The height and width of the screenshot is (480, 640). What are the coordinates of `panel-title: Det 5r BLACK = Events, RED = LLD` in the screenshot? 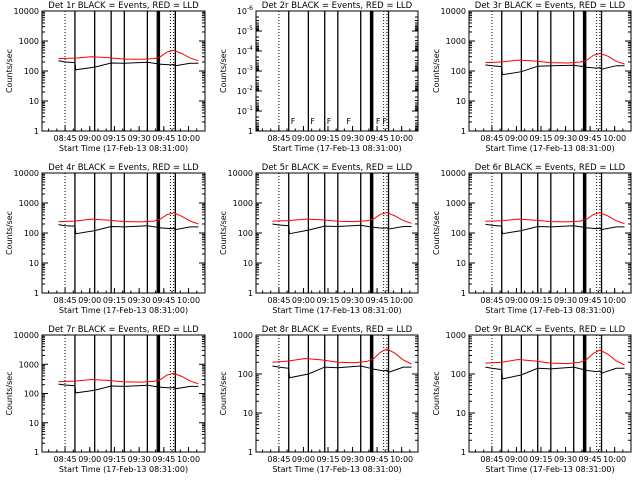 It's located at (337, 168).